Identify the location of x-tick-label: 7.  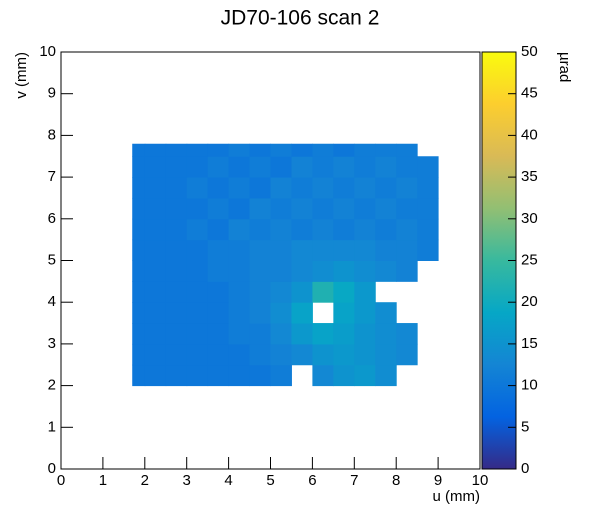
(354, 480).